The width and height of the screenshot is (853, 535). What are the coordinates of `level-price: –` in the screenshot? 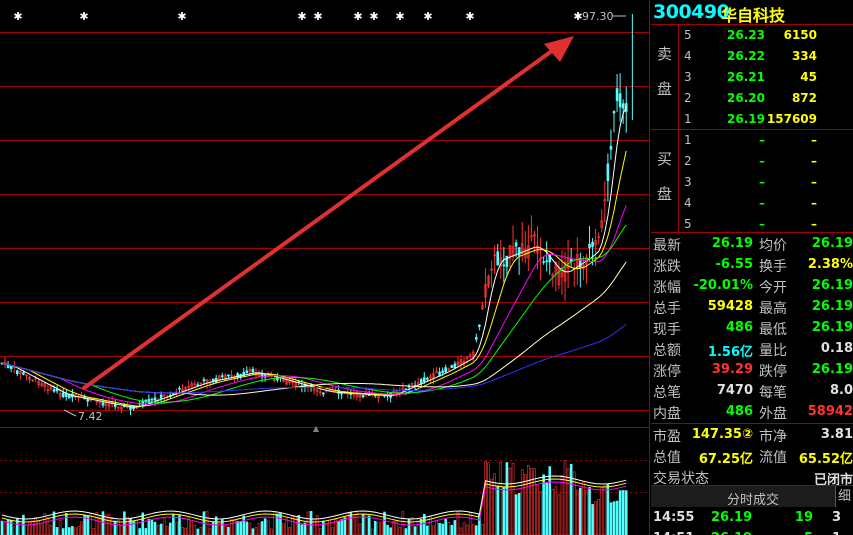 It's located at (762, 182).